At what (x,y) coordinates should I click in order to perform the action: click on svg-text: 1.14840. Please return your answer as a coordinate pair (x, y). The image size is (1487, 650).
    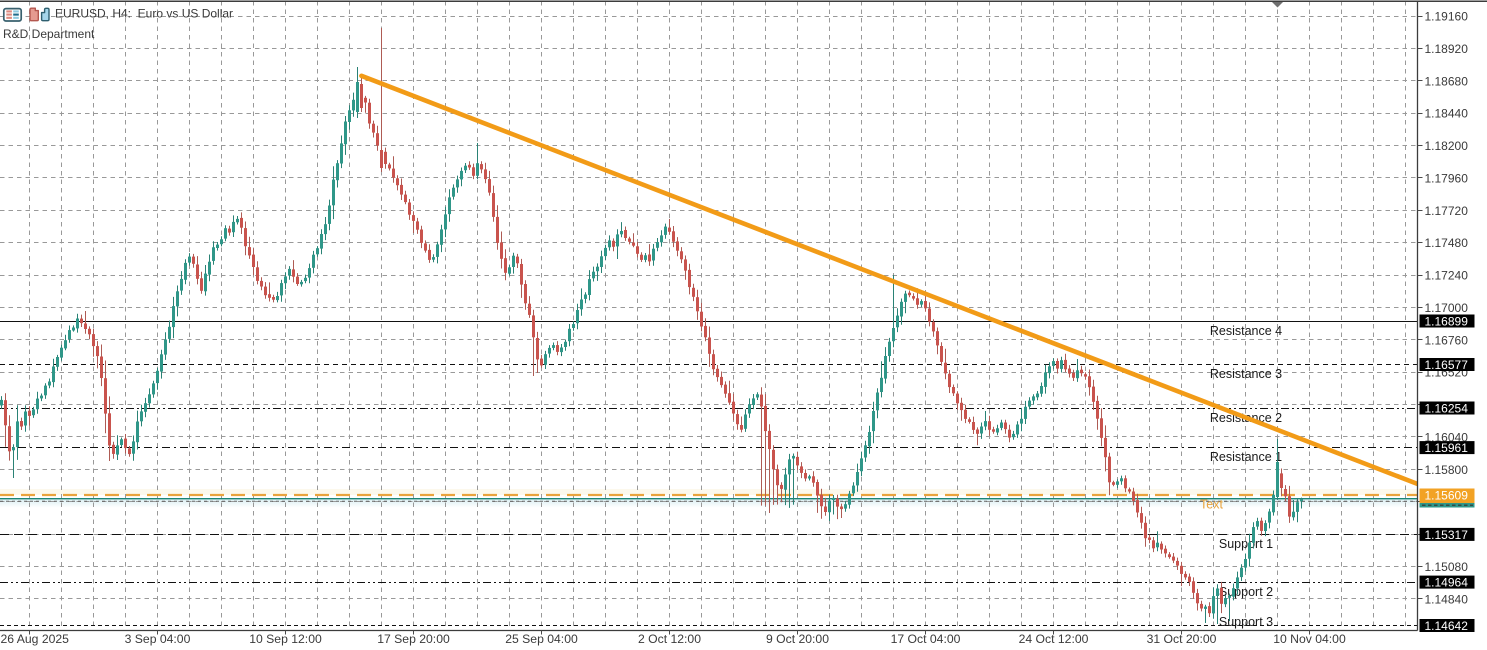
    Looking at the image, I should click on (1447, 599).